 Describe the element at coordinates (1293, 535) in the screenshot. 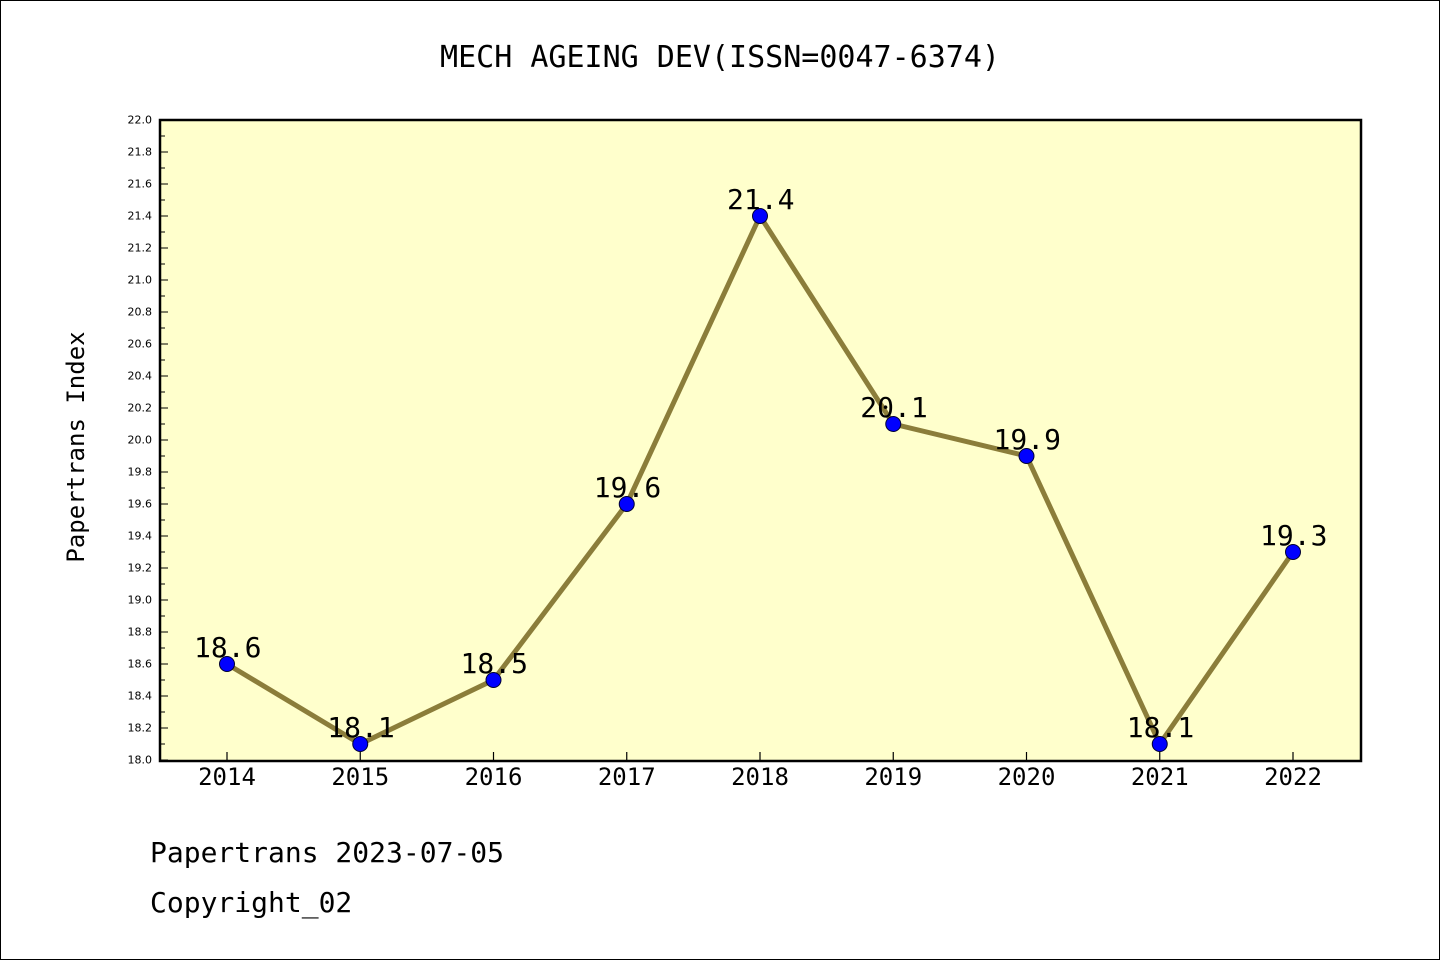

I see `data-label: 19.3` at that location.